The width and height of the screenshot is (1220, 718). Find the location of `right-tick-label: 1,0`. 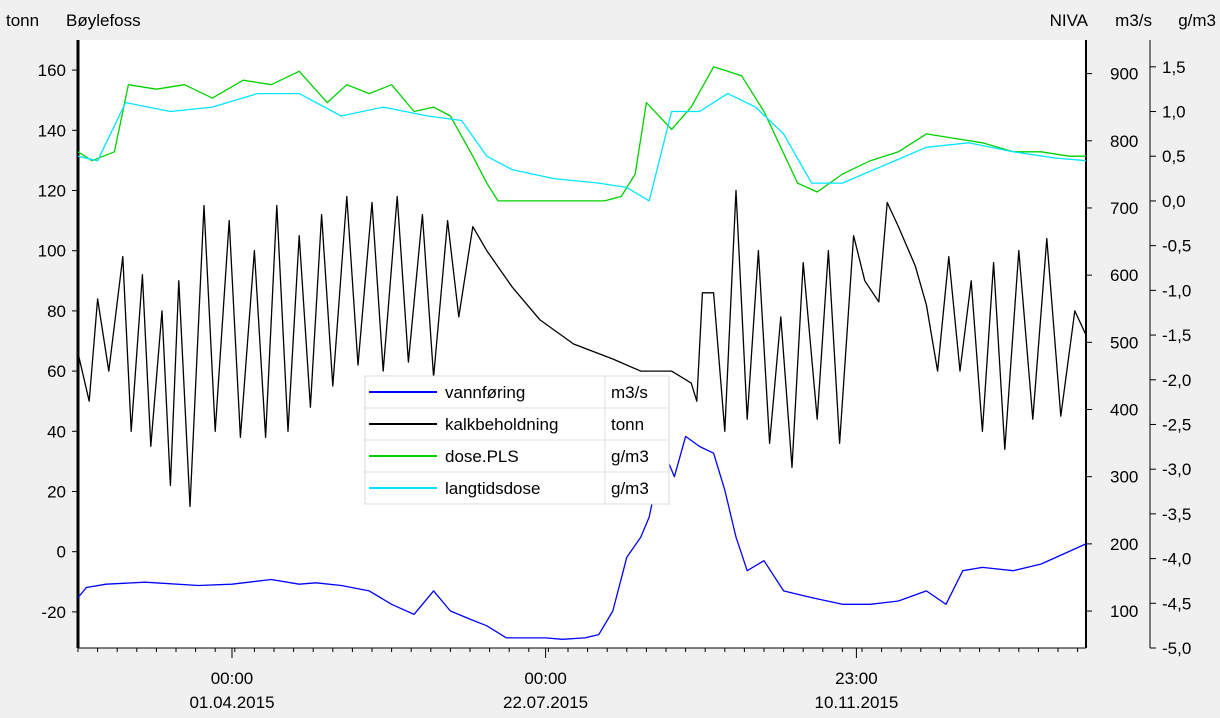

right-tick-label: 1,0 is located at coordinates (1174, 112).